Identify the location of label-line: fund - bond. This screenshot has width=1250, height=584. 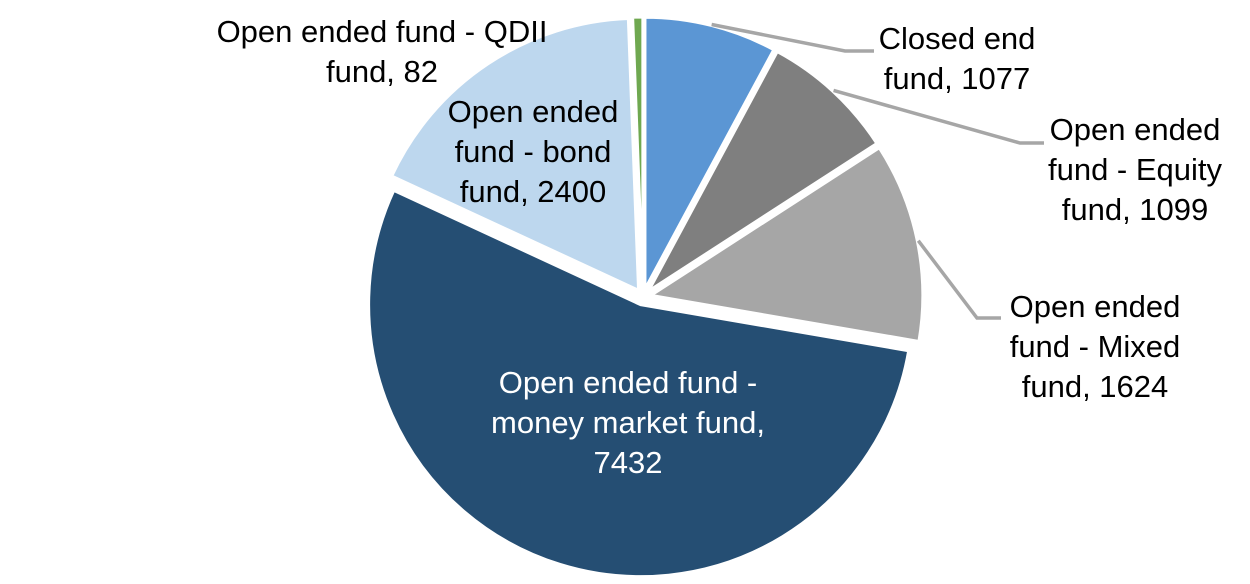
(533, 151).